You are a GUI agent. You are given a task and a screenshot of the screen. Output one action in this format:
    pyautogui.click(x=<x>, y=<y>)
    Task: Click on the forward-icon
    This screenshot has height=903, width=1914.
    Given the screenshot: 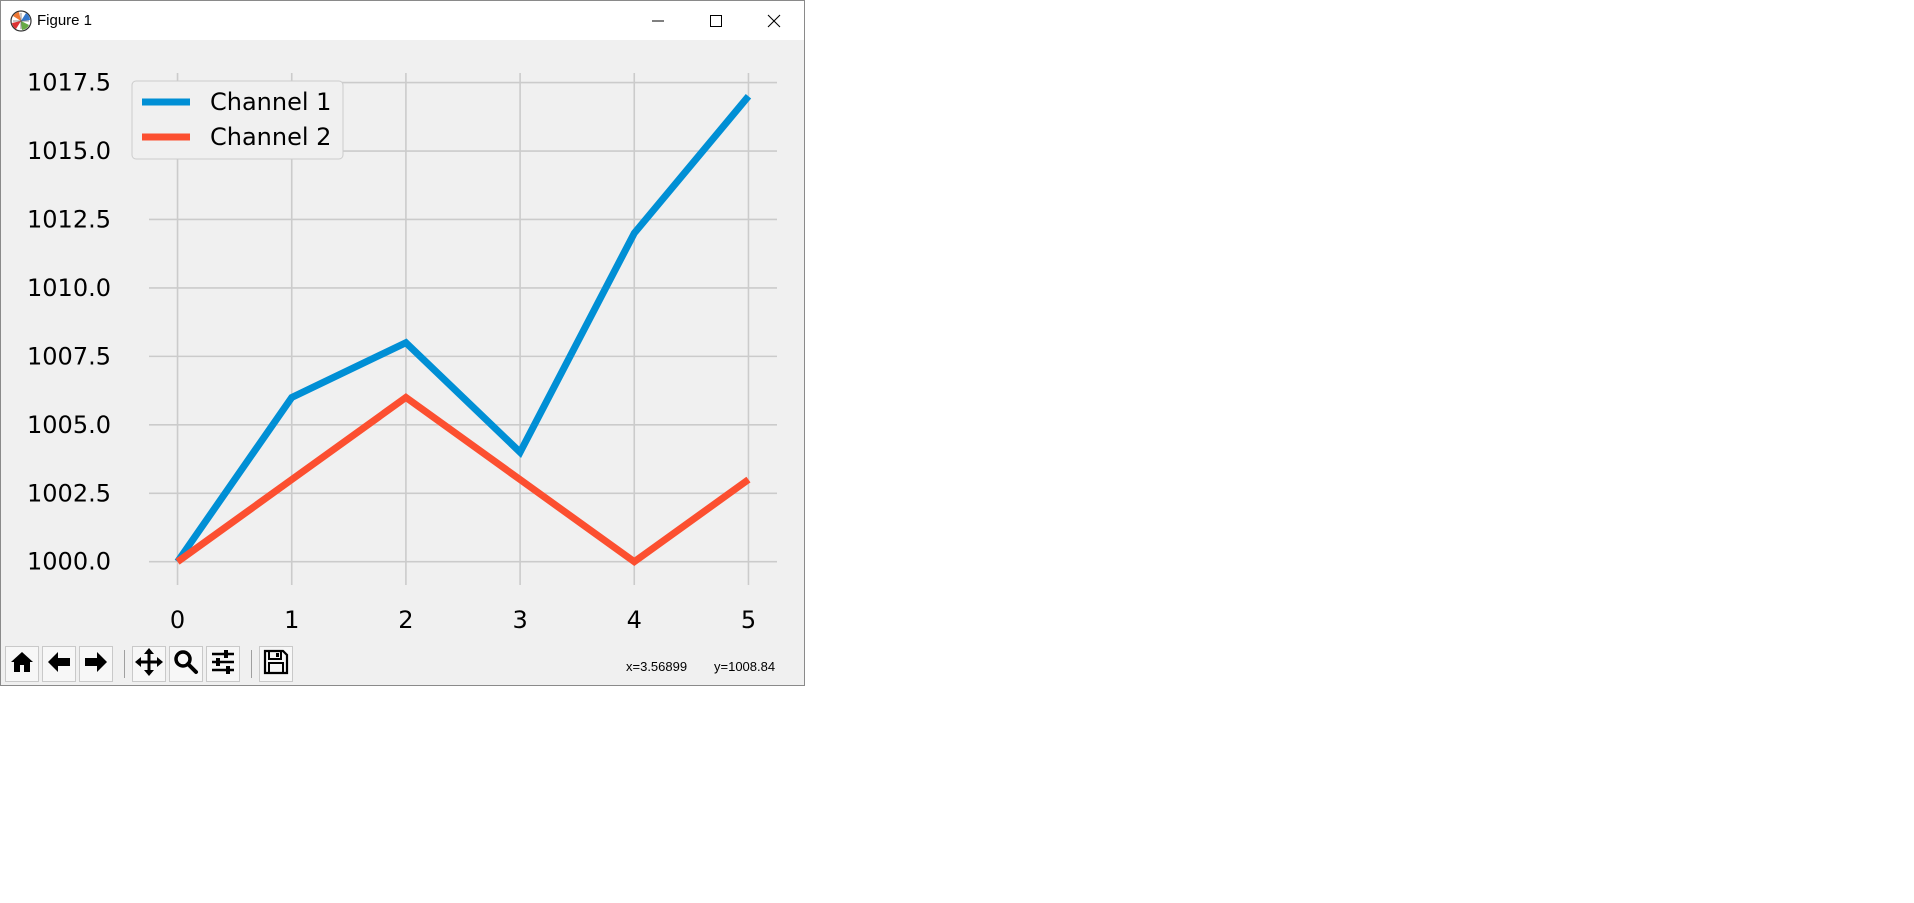 What is the action you would take?
    pyautogui.click(x=96, y=664)
    